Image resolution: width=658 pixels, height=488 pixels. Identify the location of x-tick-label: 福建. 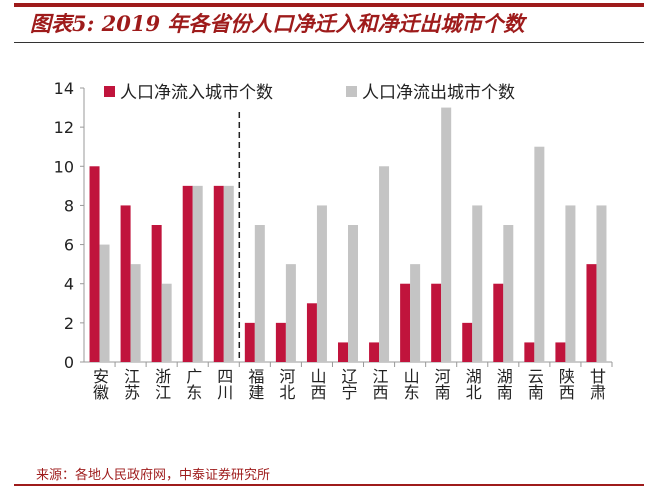
(254, 384).